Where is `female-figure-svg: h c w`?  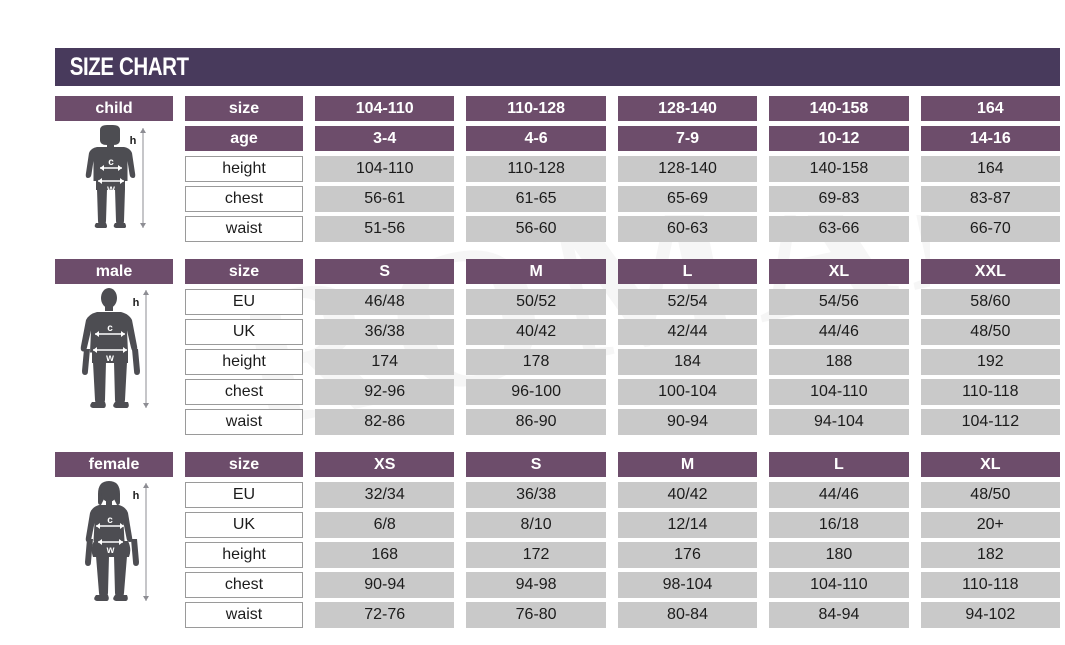
female-figure-svg: h c w is located at coordinates (117, 541).